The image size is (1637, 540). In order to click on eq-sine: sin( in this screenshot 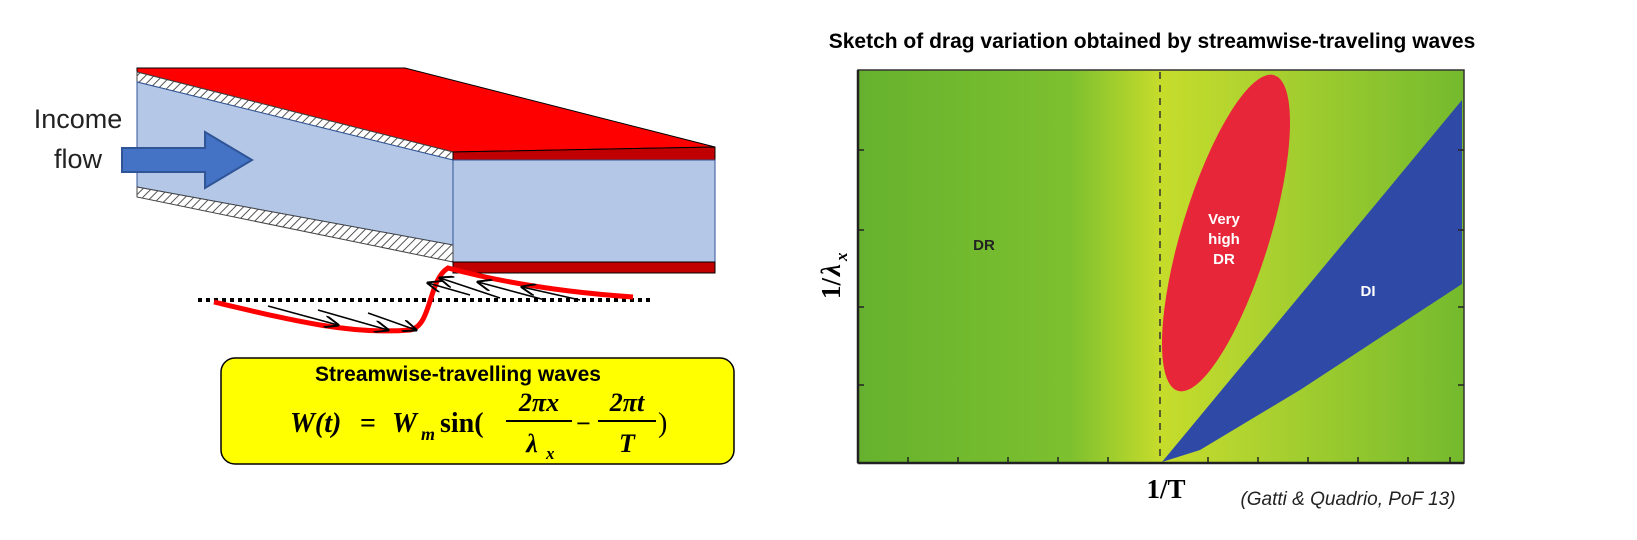, I will do `click(462, 423)`.